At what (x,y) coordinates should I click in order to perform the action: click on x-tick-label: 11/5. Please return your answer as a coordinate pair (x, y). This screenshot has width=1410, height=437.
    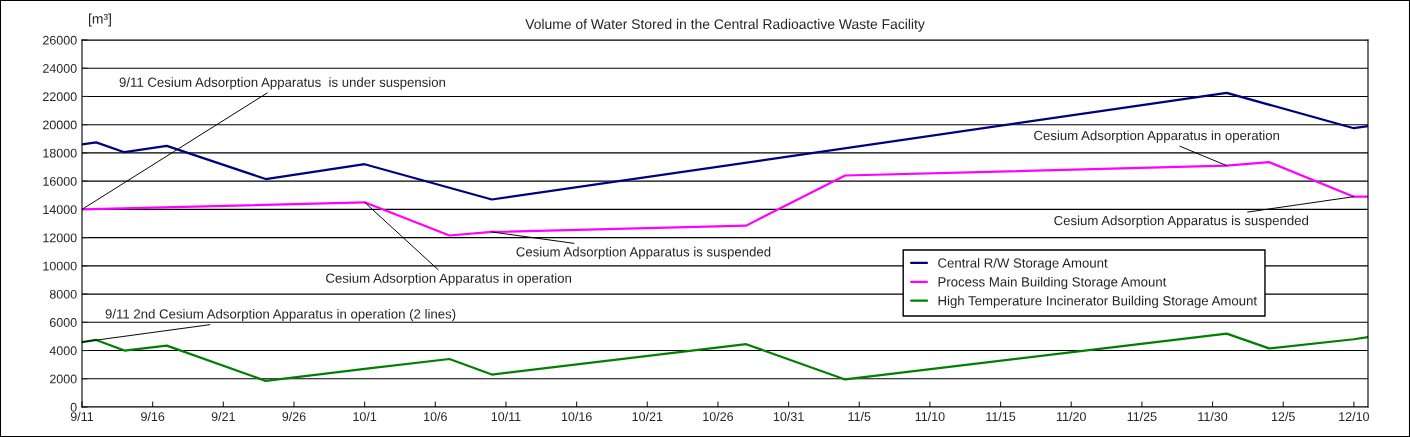
    Looking at the image, I should click on (859, 416).